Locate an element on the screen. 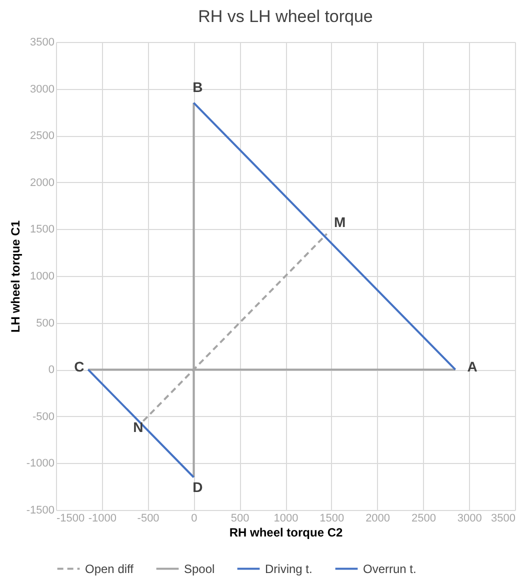  x-tick-label: -1500 is located at coordinates (70, 518).